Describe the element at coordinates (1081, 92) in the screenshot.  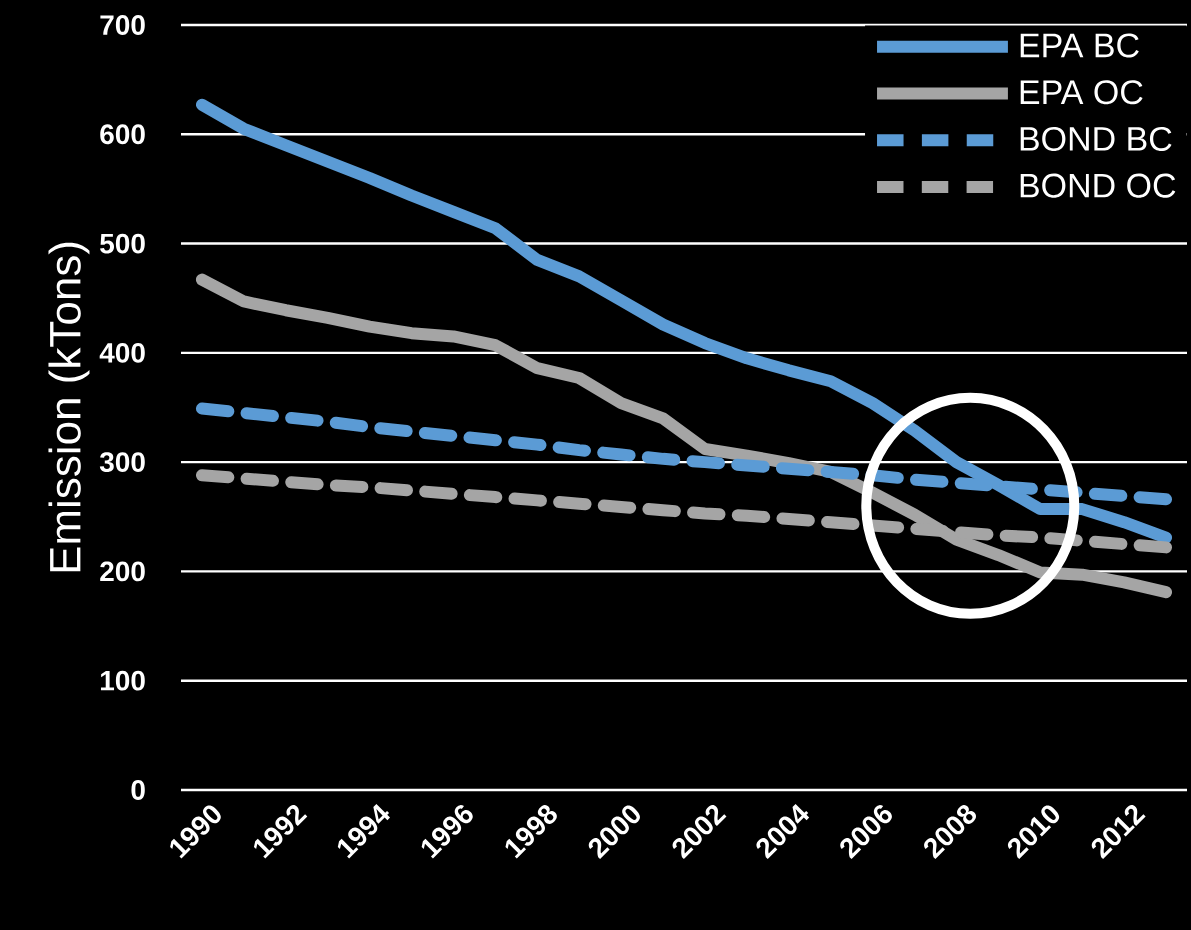
I see `legend-label: EPA OC` at that location.